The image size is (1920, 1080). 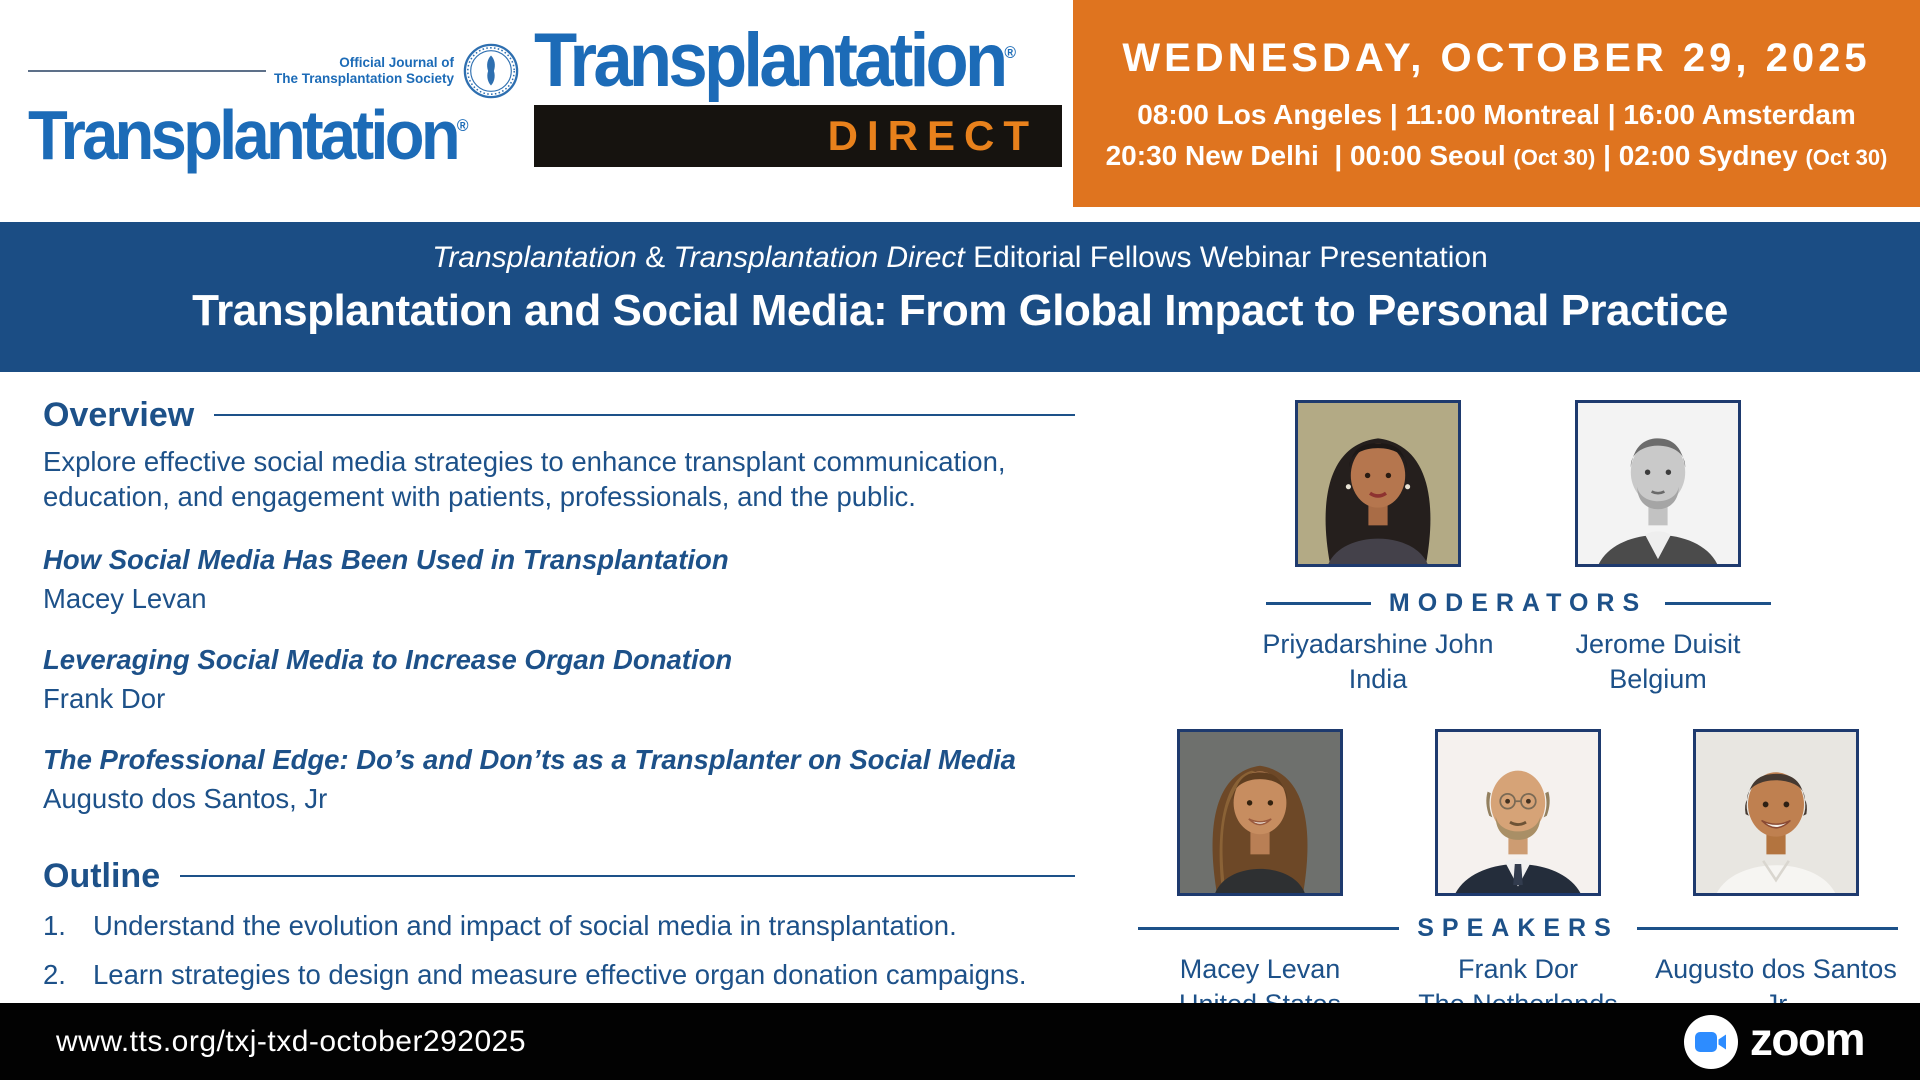 I want to click on registration-url: www.tts.org/txj-txd-october292025, so click(x=291, y=1041).